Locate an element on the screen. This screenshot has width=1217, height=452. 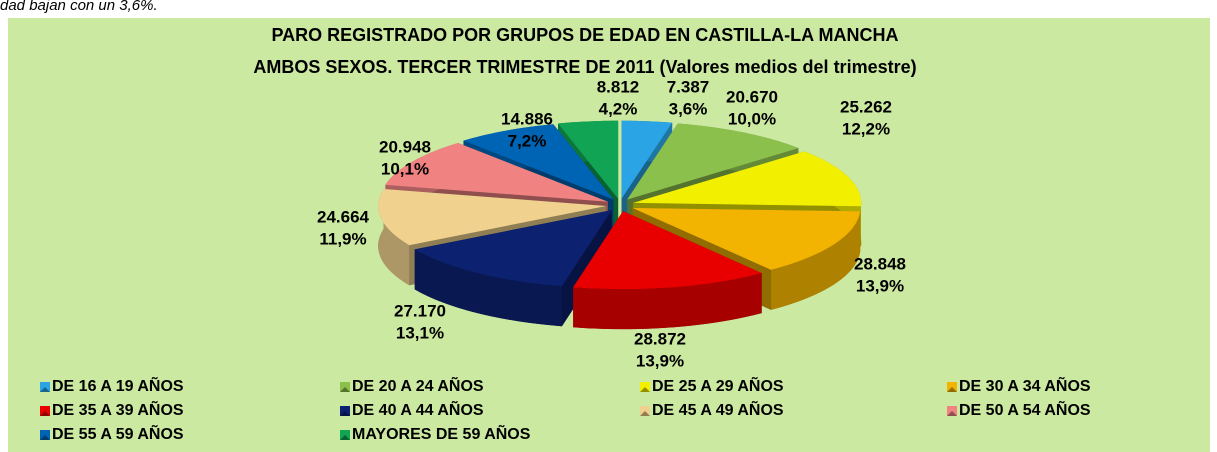
data-label: 27.170 is located at coordinates (420, 310).